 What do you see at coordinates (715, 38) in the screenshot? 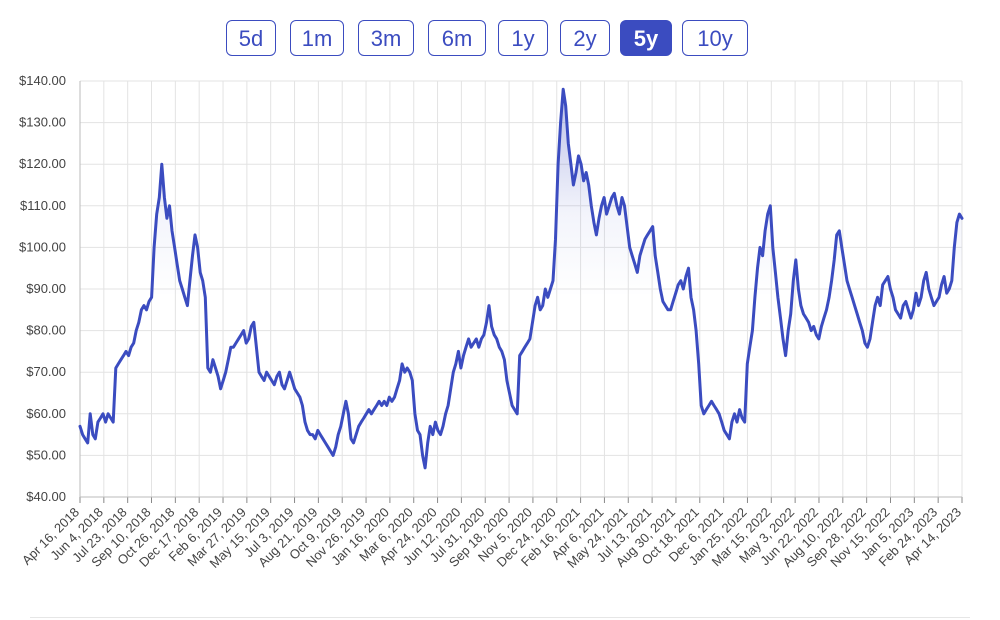
I see `range-button-10y: 10y` at bounding box center [715, 38].